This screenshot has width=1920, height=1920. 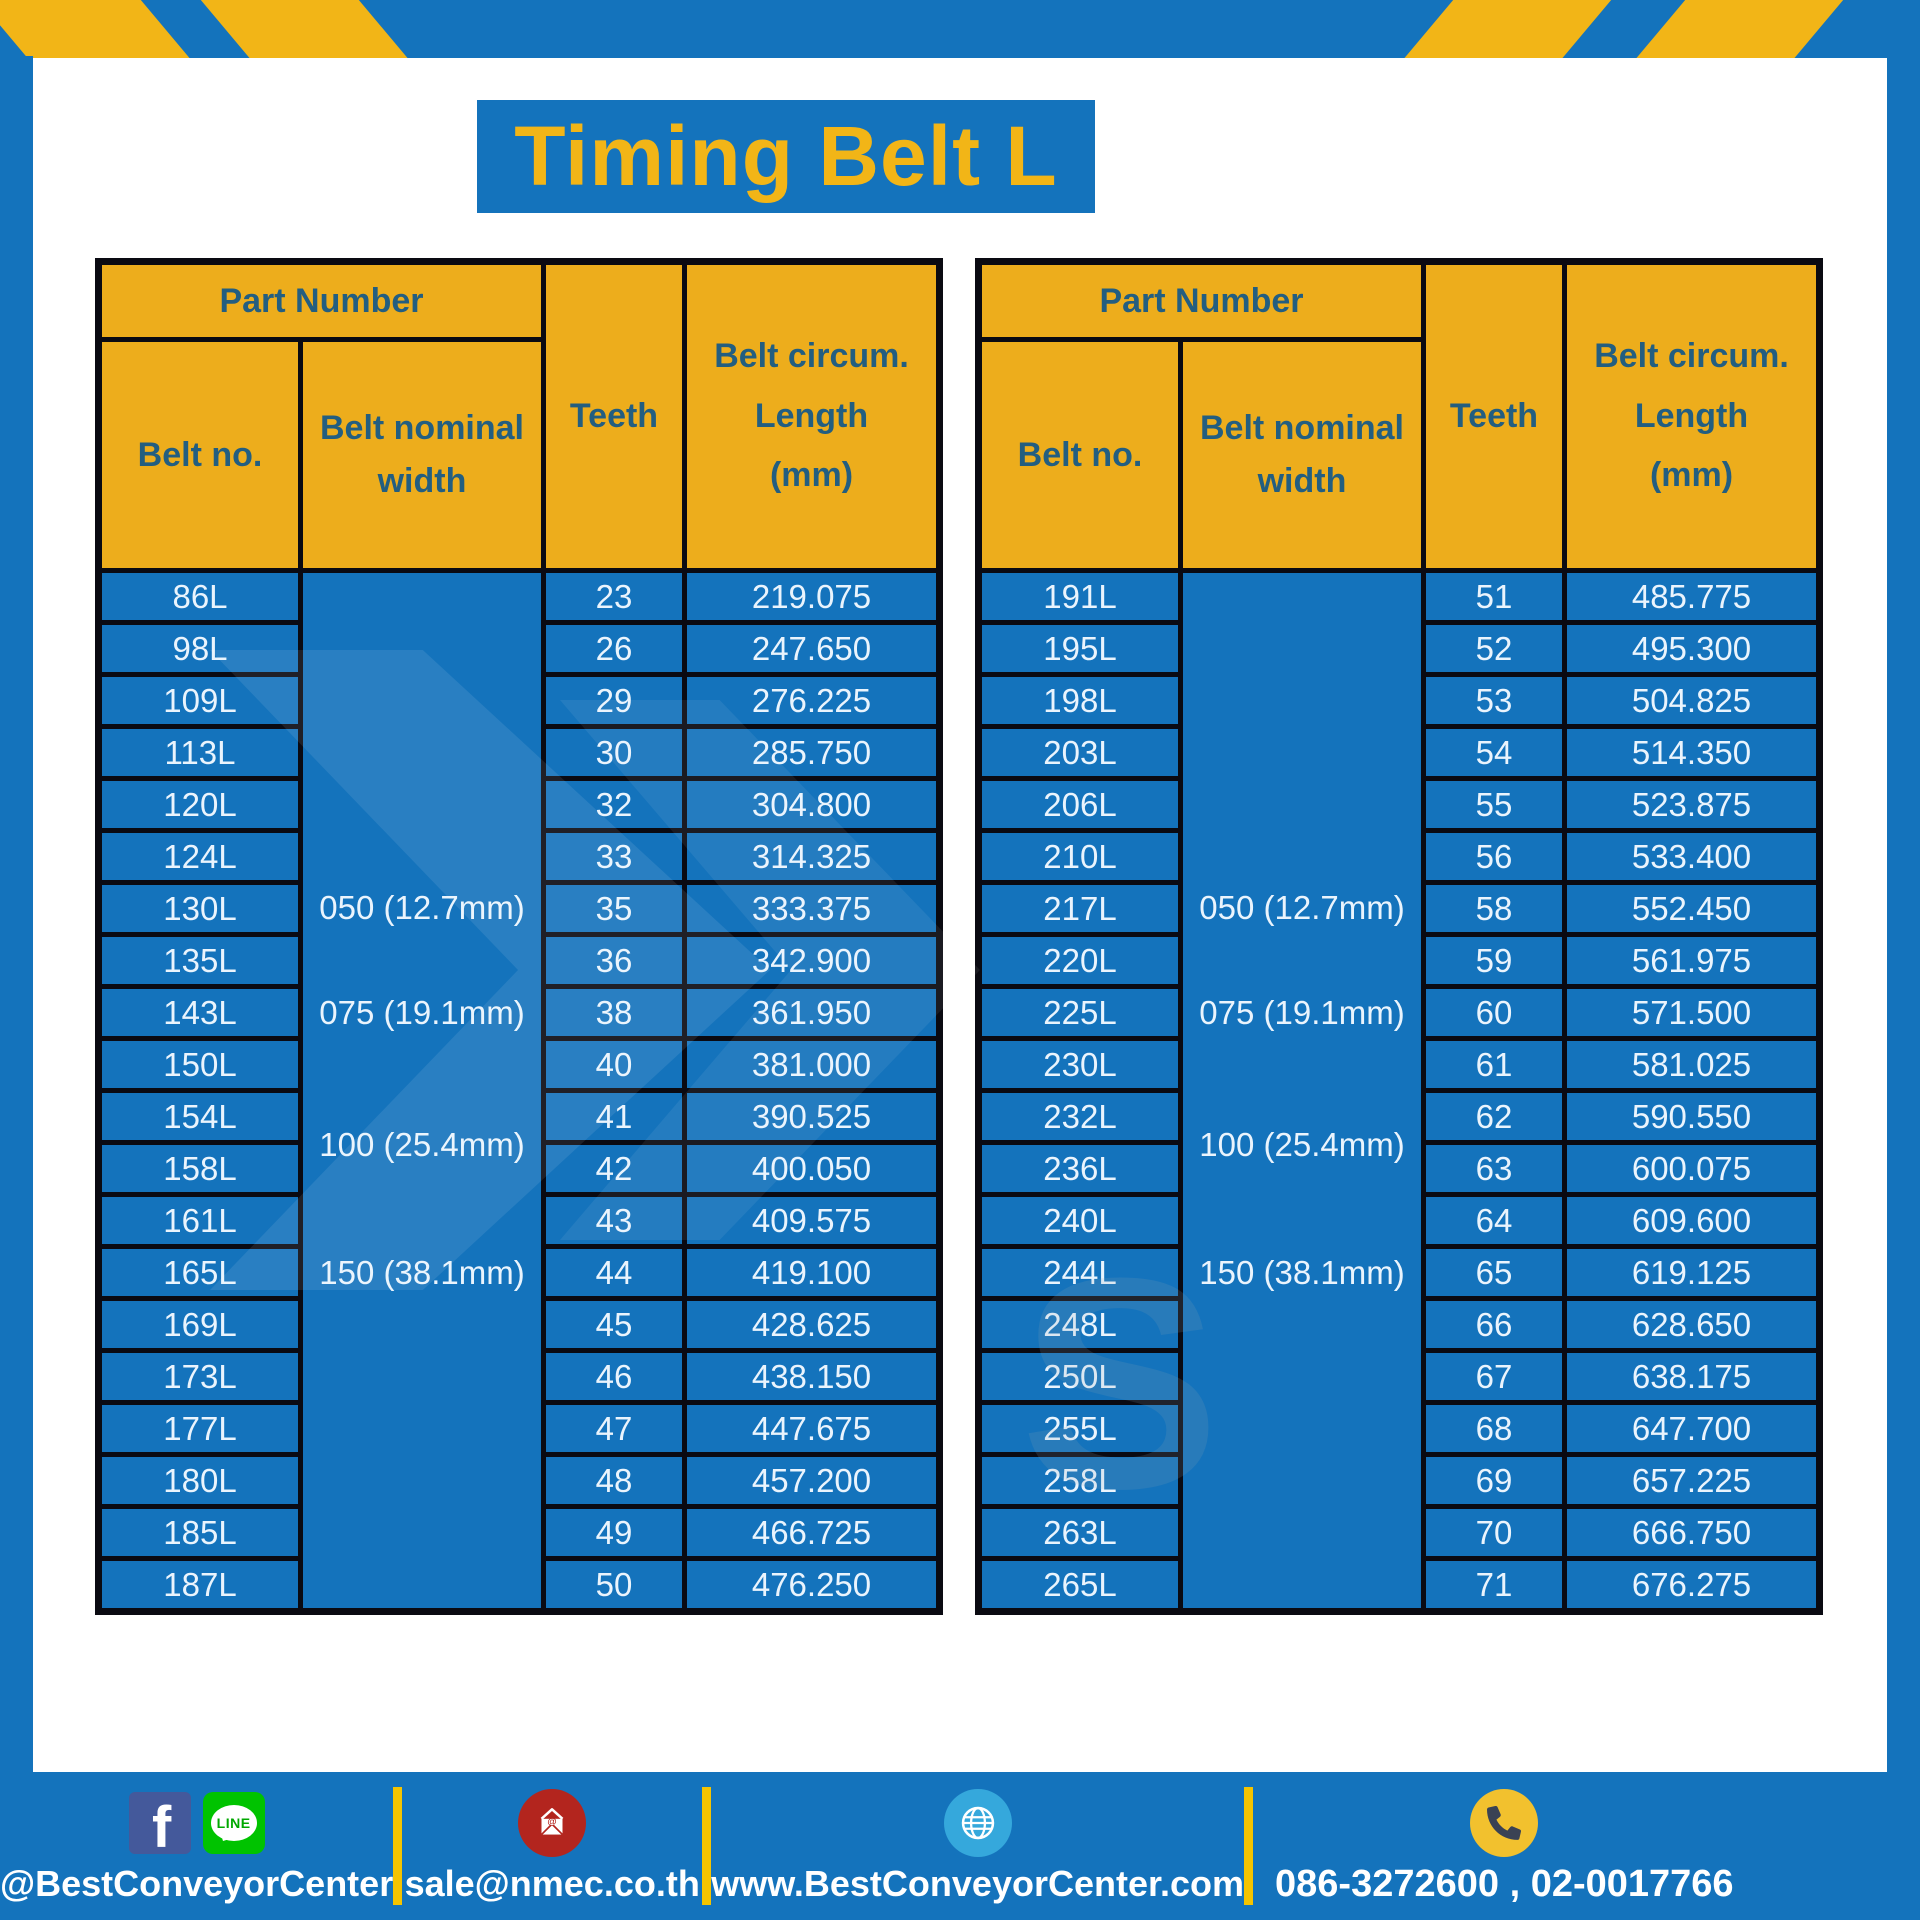 I want to click on belt-no-cell: 263L, so click(x=1080, y=1532).